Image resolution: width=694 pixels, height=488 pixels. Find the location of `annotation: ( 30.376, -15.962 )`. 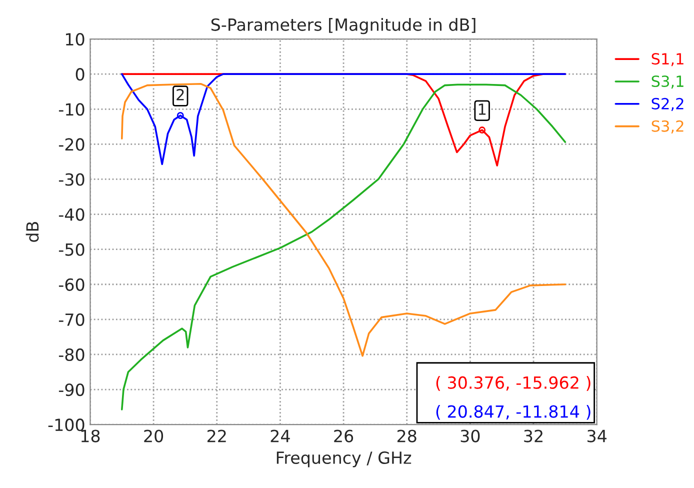

annotation: ( 30.376, -15.962 ) is located at coordinates (513, 383).